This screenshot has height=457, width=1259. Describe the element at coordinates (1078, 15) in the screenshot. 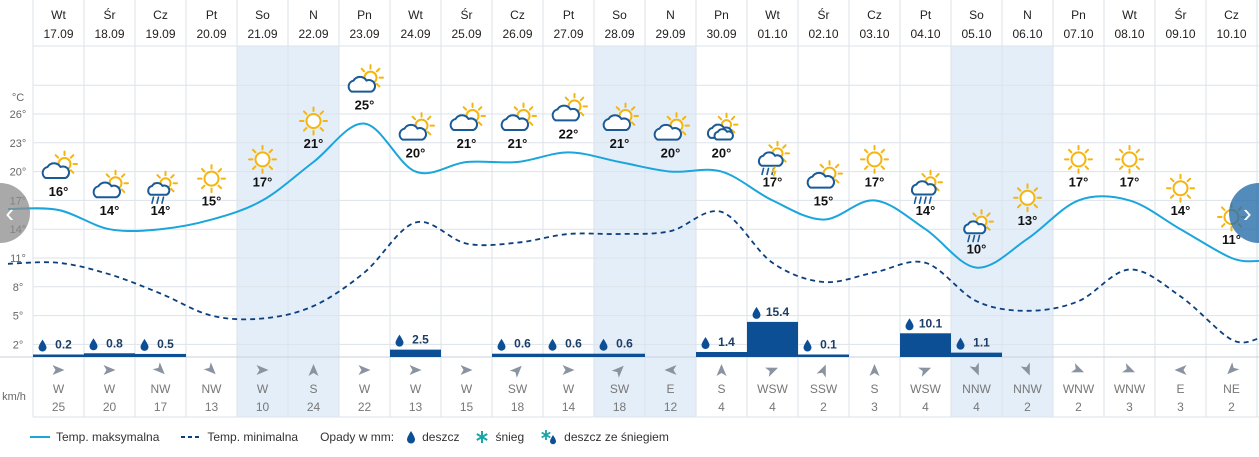

I see `day-name: Pn` at that location.